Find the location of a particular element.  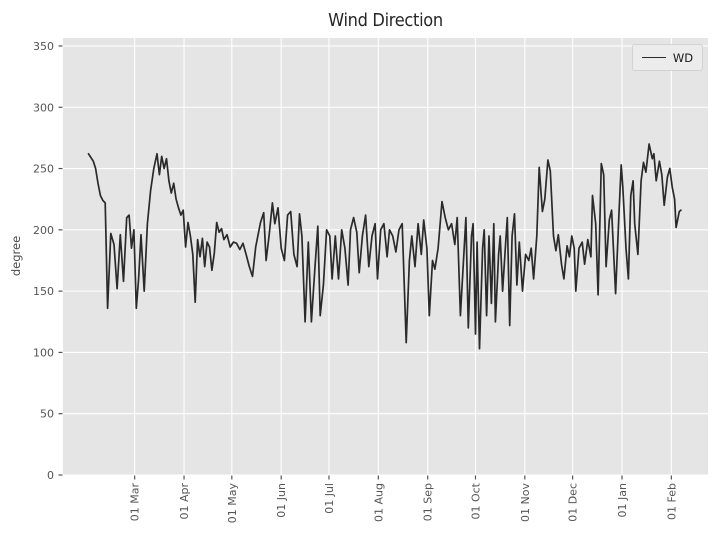

y-tick-label: 0 is located at coordinates (50, 475).